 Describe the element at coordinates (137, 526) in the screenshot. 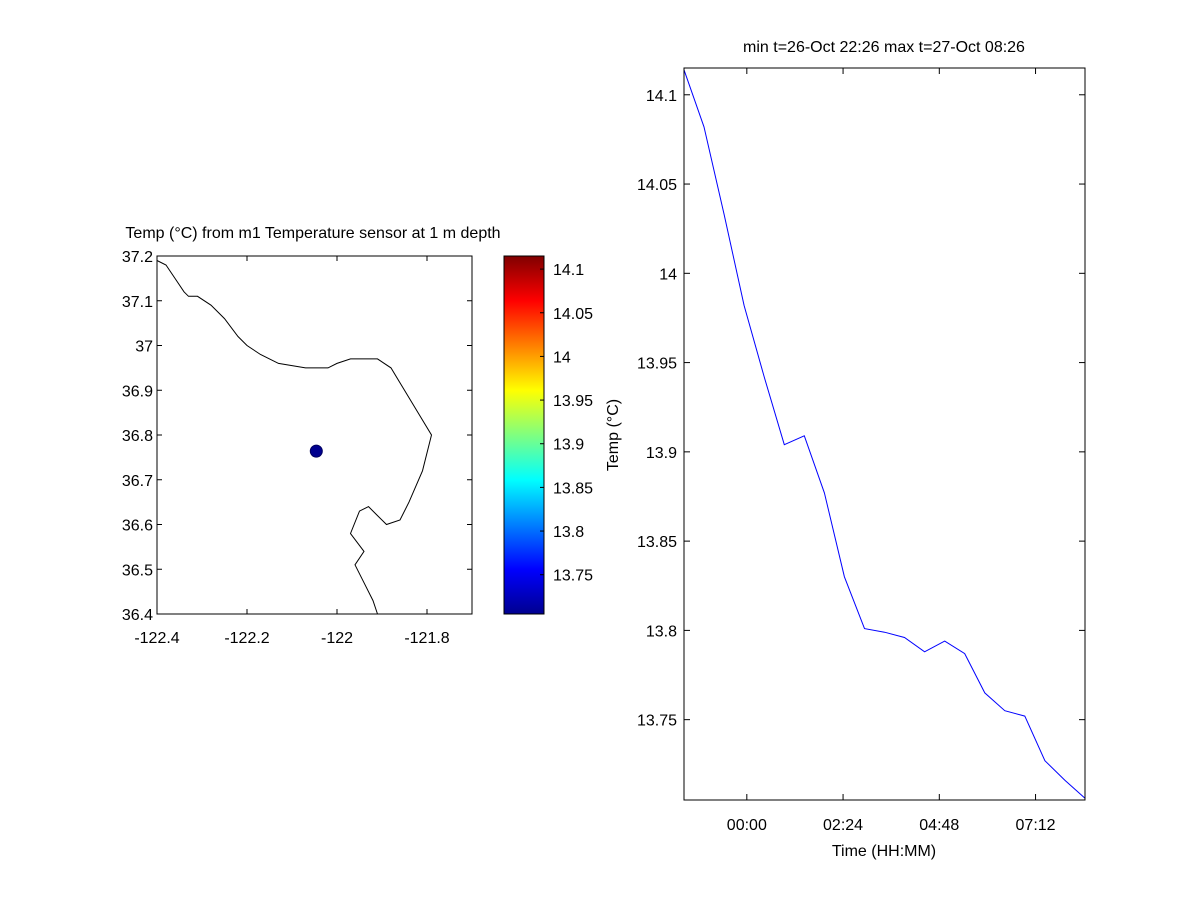

I see `map-ytick-label: 36.6` at that location.